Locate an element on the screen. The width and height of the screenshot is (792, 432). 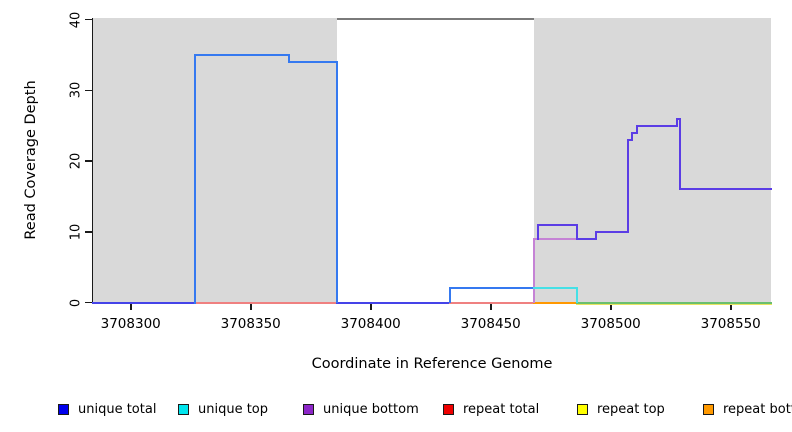
legend-item-unique-top: unique top is located at coordinates (223, 409).